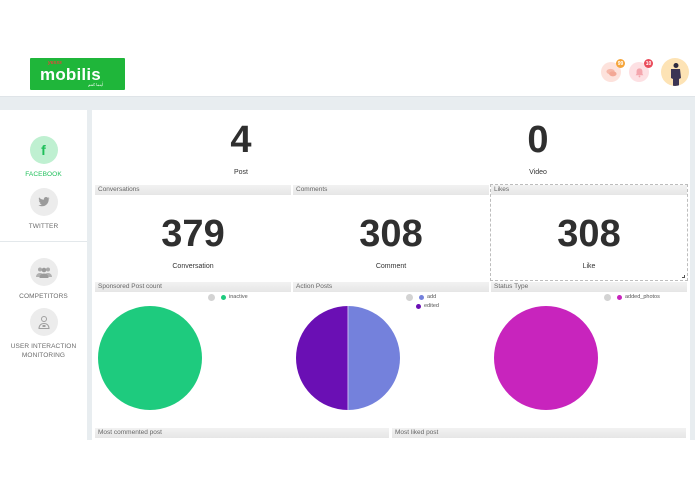 The width and height of the screenshot is (695, 494). I want to click on sidebar-item-user-interaction-monitoring: USER INTERACTION MONITORING, so click(43, 334).